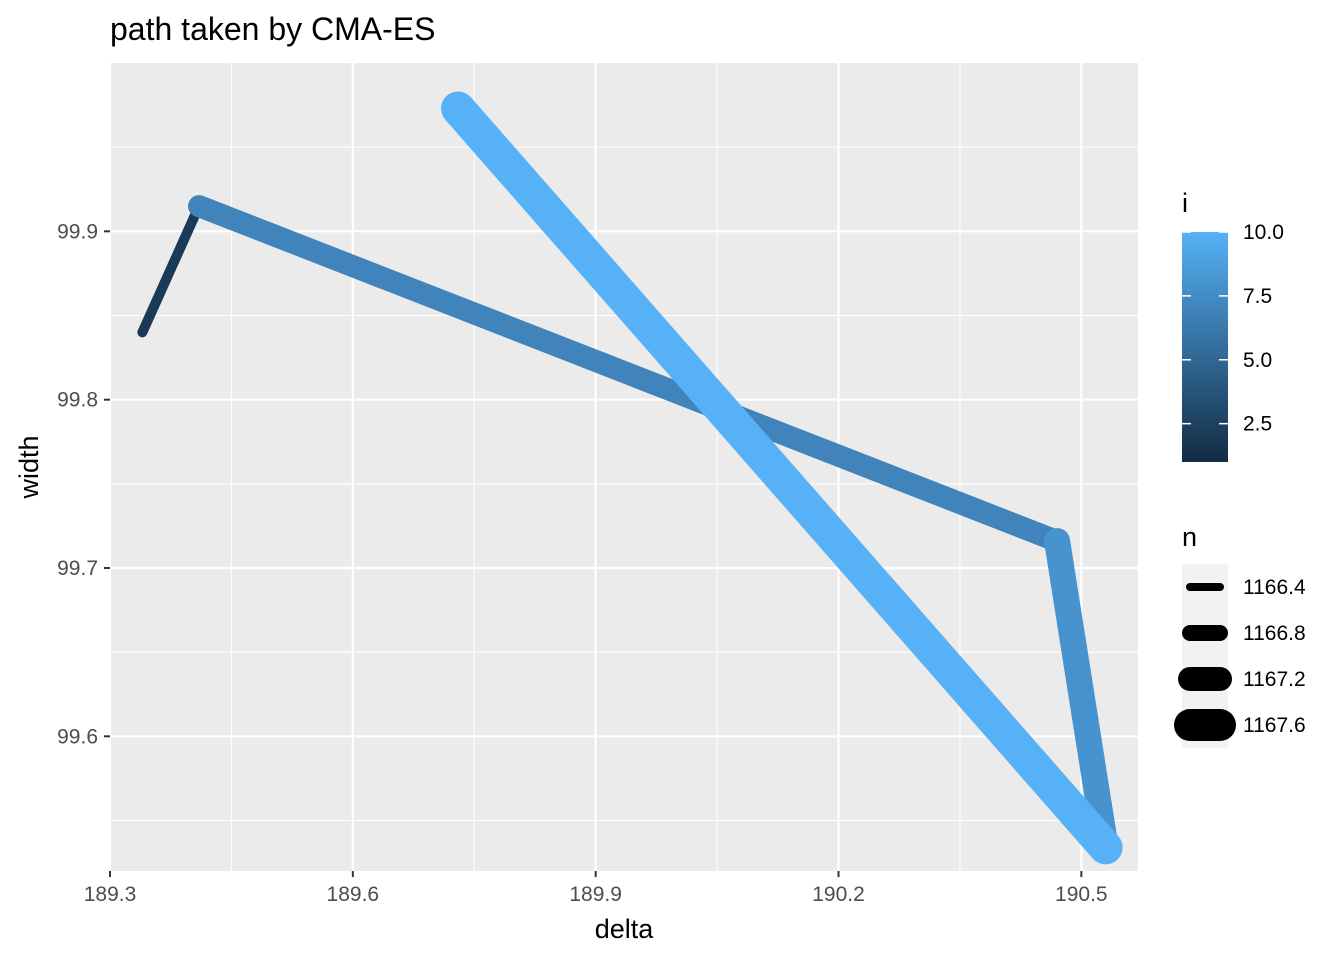 This screenshot has width=1344, height=960. I want to click on colorbar, so click(1205, 347).